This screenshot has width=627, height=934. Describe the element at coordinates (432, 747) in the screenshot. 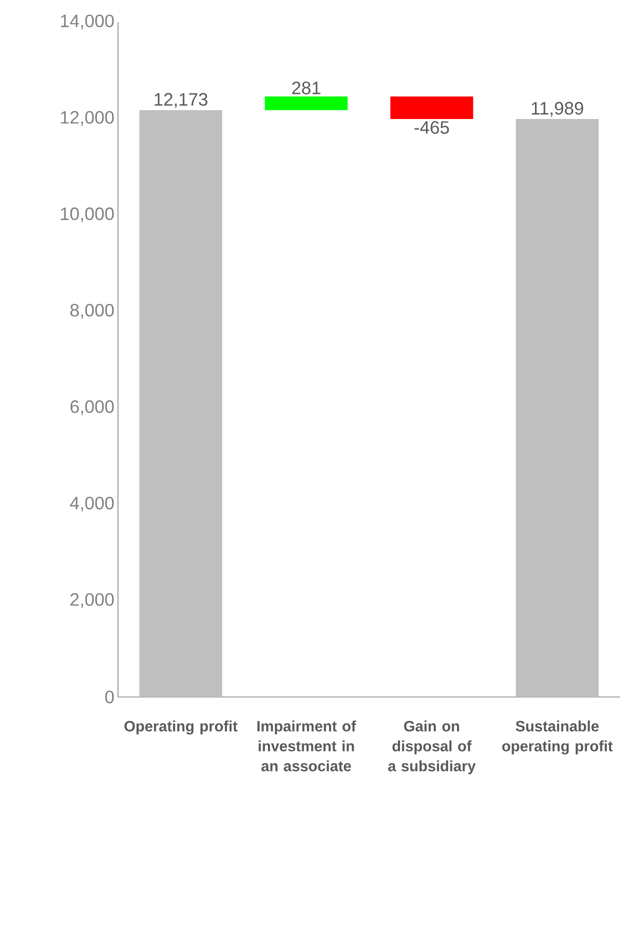

I see `x-tick-label: Gain on disposal of a subsidiary` at that location.